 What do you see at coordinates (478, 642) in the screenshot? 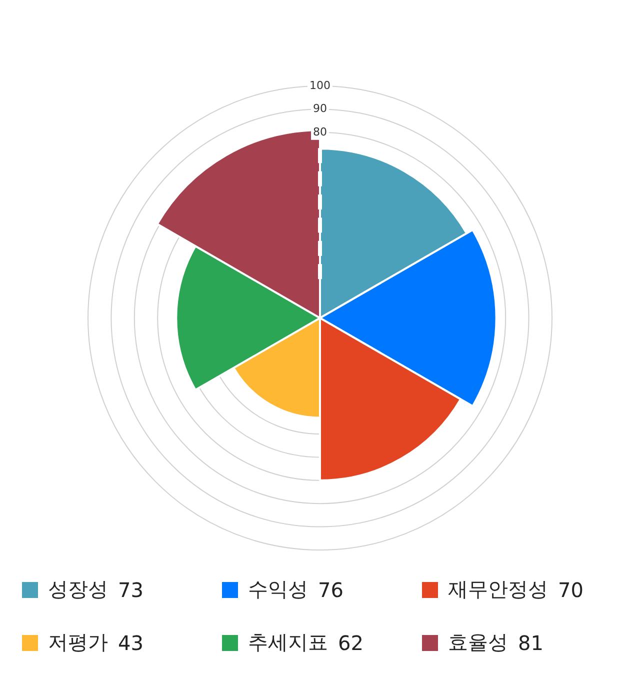
I see `category-label: 효율성` at bounding box center [478, 642].